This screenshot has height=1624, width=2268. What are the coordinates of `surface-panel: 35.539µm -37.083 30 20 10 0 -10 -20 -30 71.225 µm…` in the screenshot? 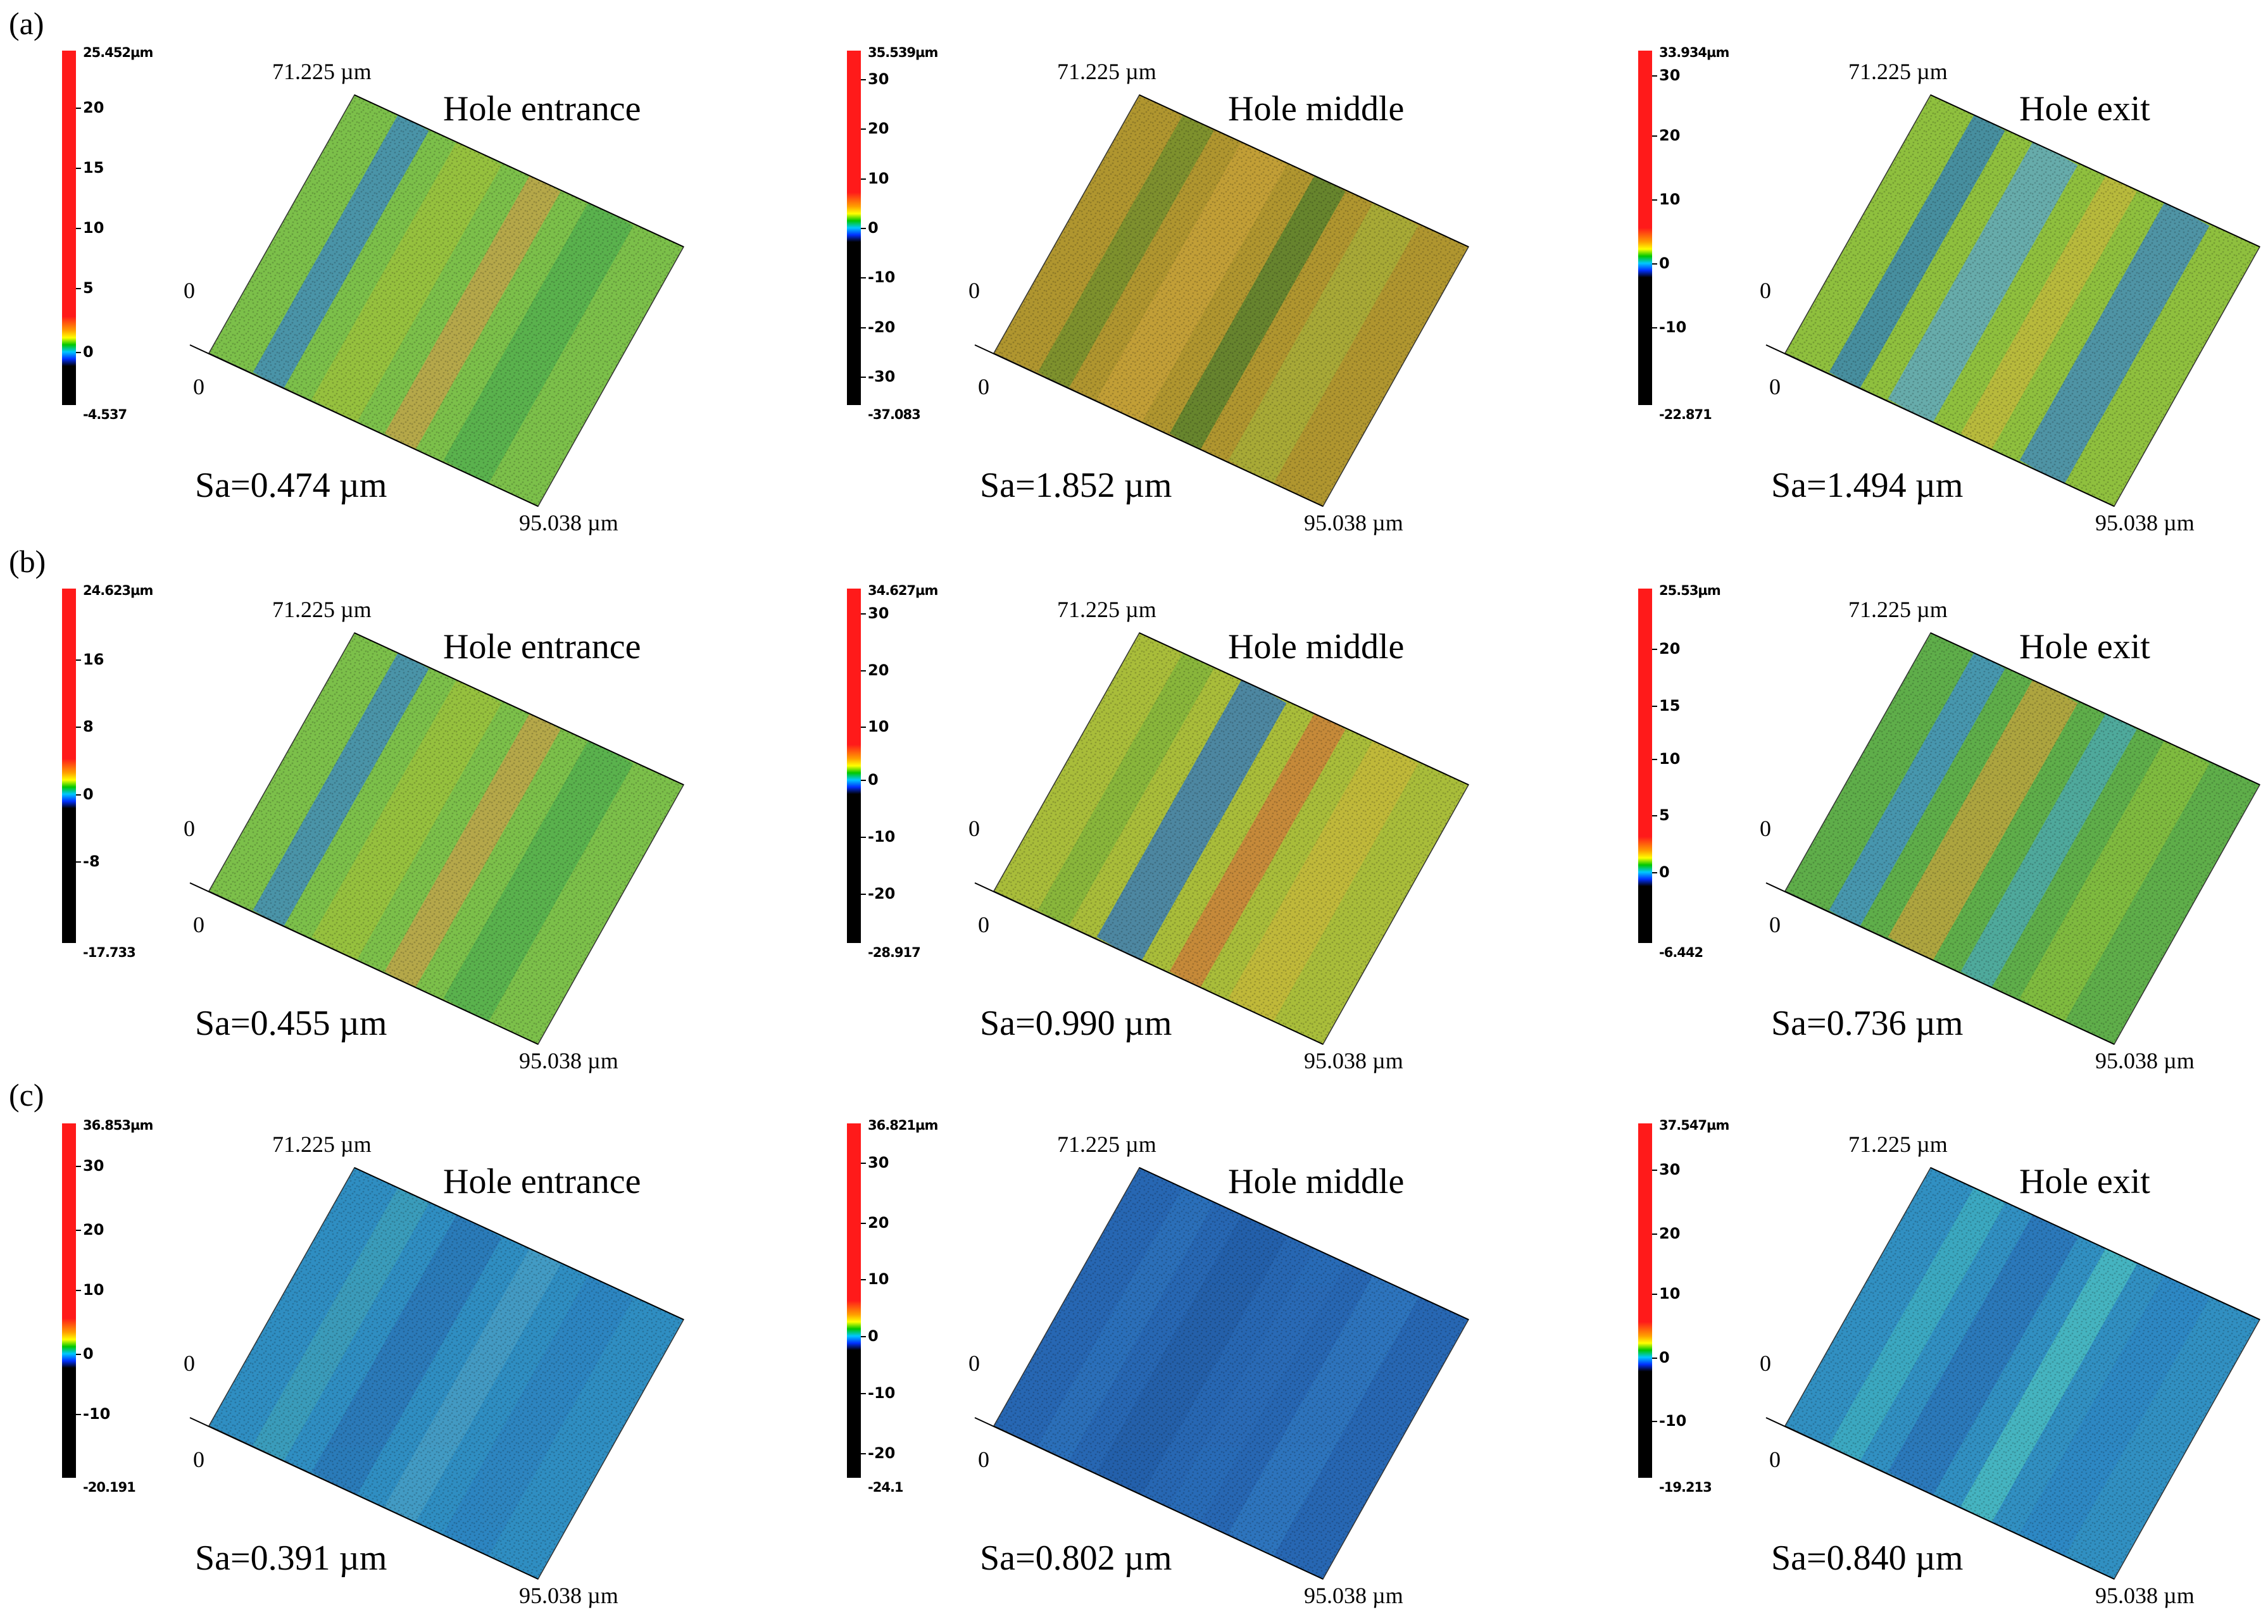 It's located at (1161, 267).